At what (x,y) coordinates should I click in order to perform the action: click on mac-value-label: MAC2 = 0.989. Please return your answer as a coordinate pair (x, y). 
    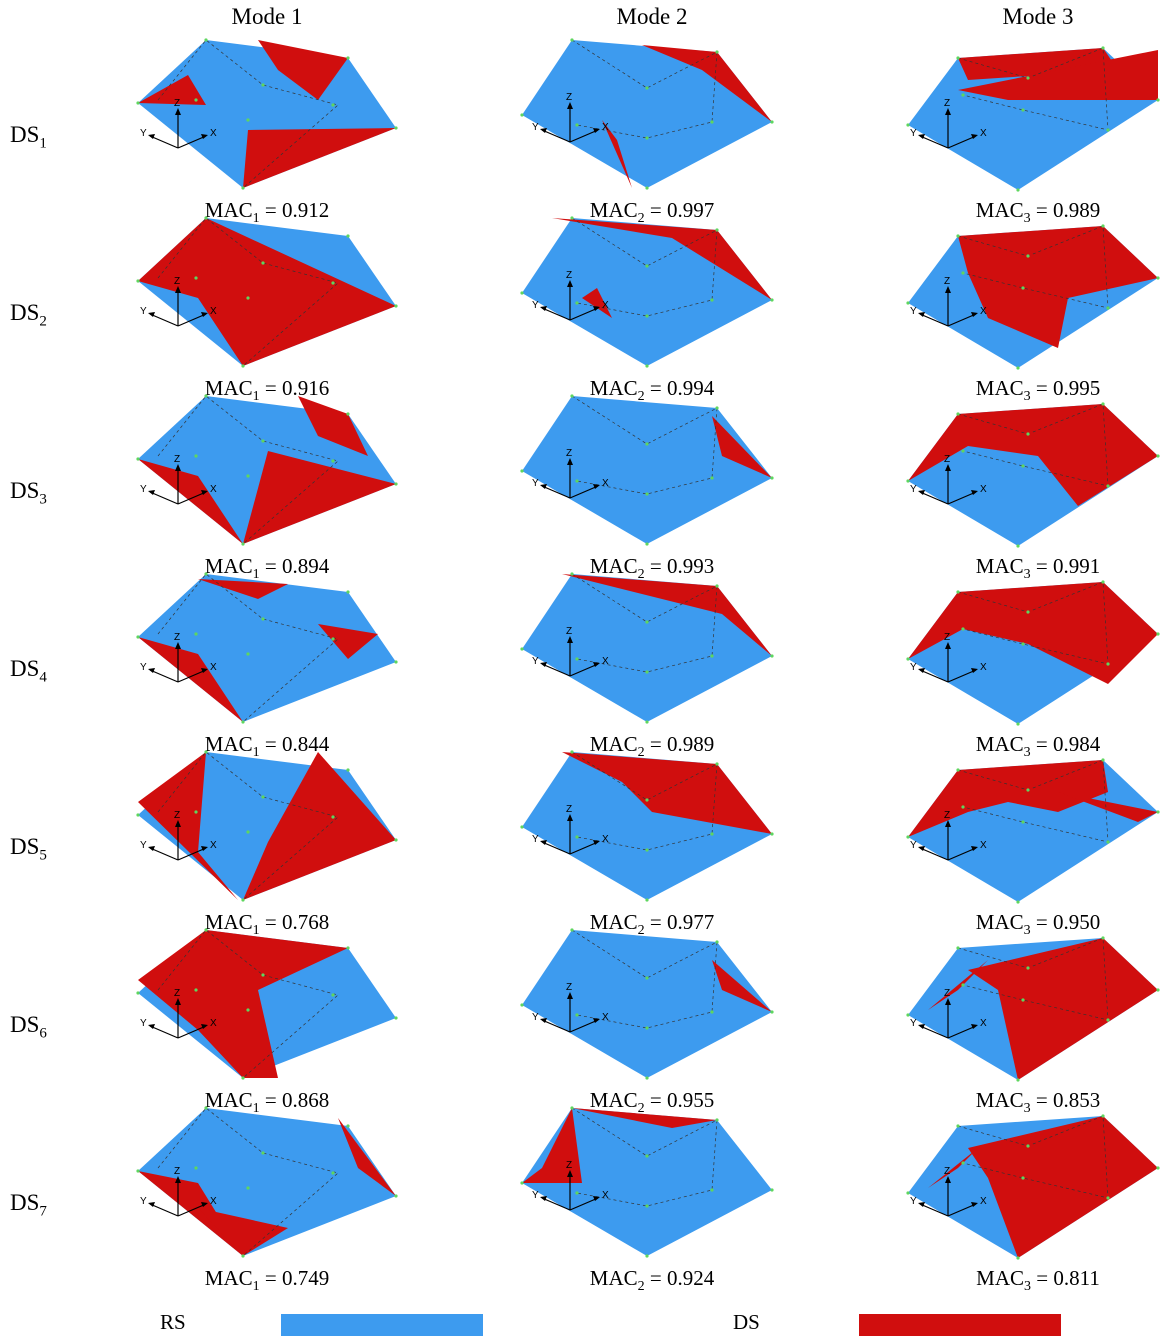
    Looking at the image, I should click on (652, 746).